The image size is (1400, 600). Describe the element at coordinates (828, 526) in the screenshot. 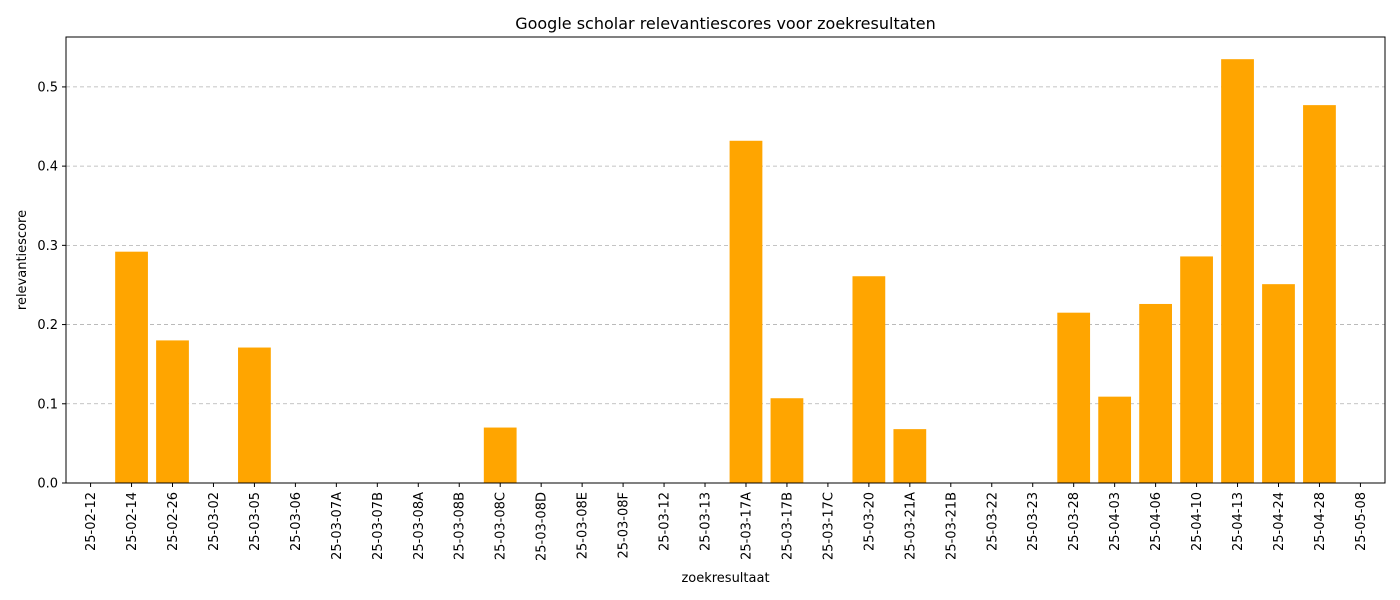

I see `x-tick-label: 25-03-17C` at that location.